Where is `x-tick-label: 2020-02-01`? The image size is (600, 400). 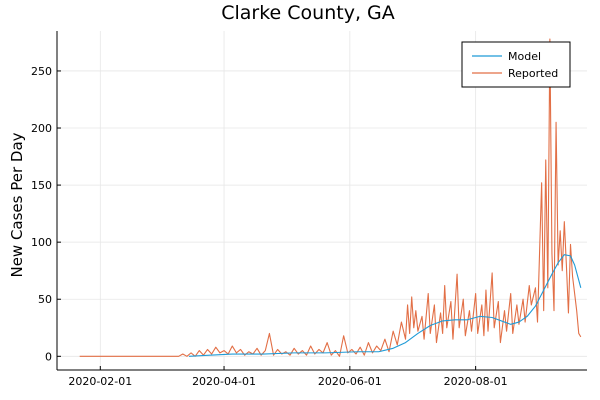 x-tick-label: 2020-02-01 is located at coordinates (100, 381).